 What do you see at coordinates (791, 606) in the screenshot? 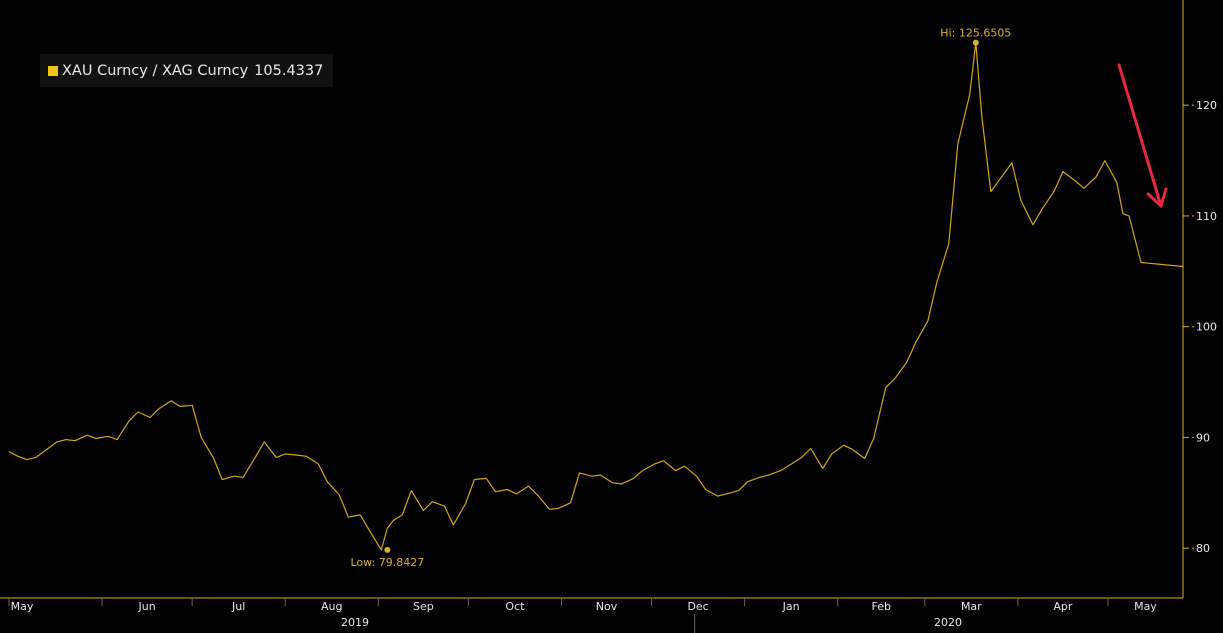
I see `x-tick-label: Jan` at bounding box center [791, 606].